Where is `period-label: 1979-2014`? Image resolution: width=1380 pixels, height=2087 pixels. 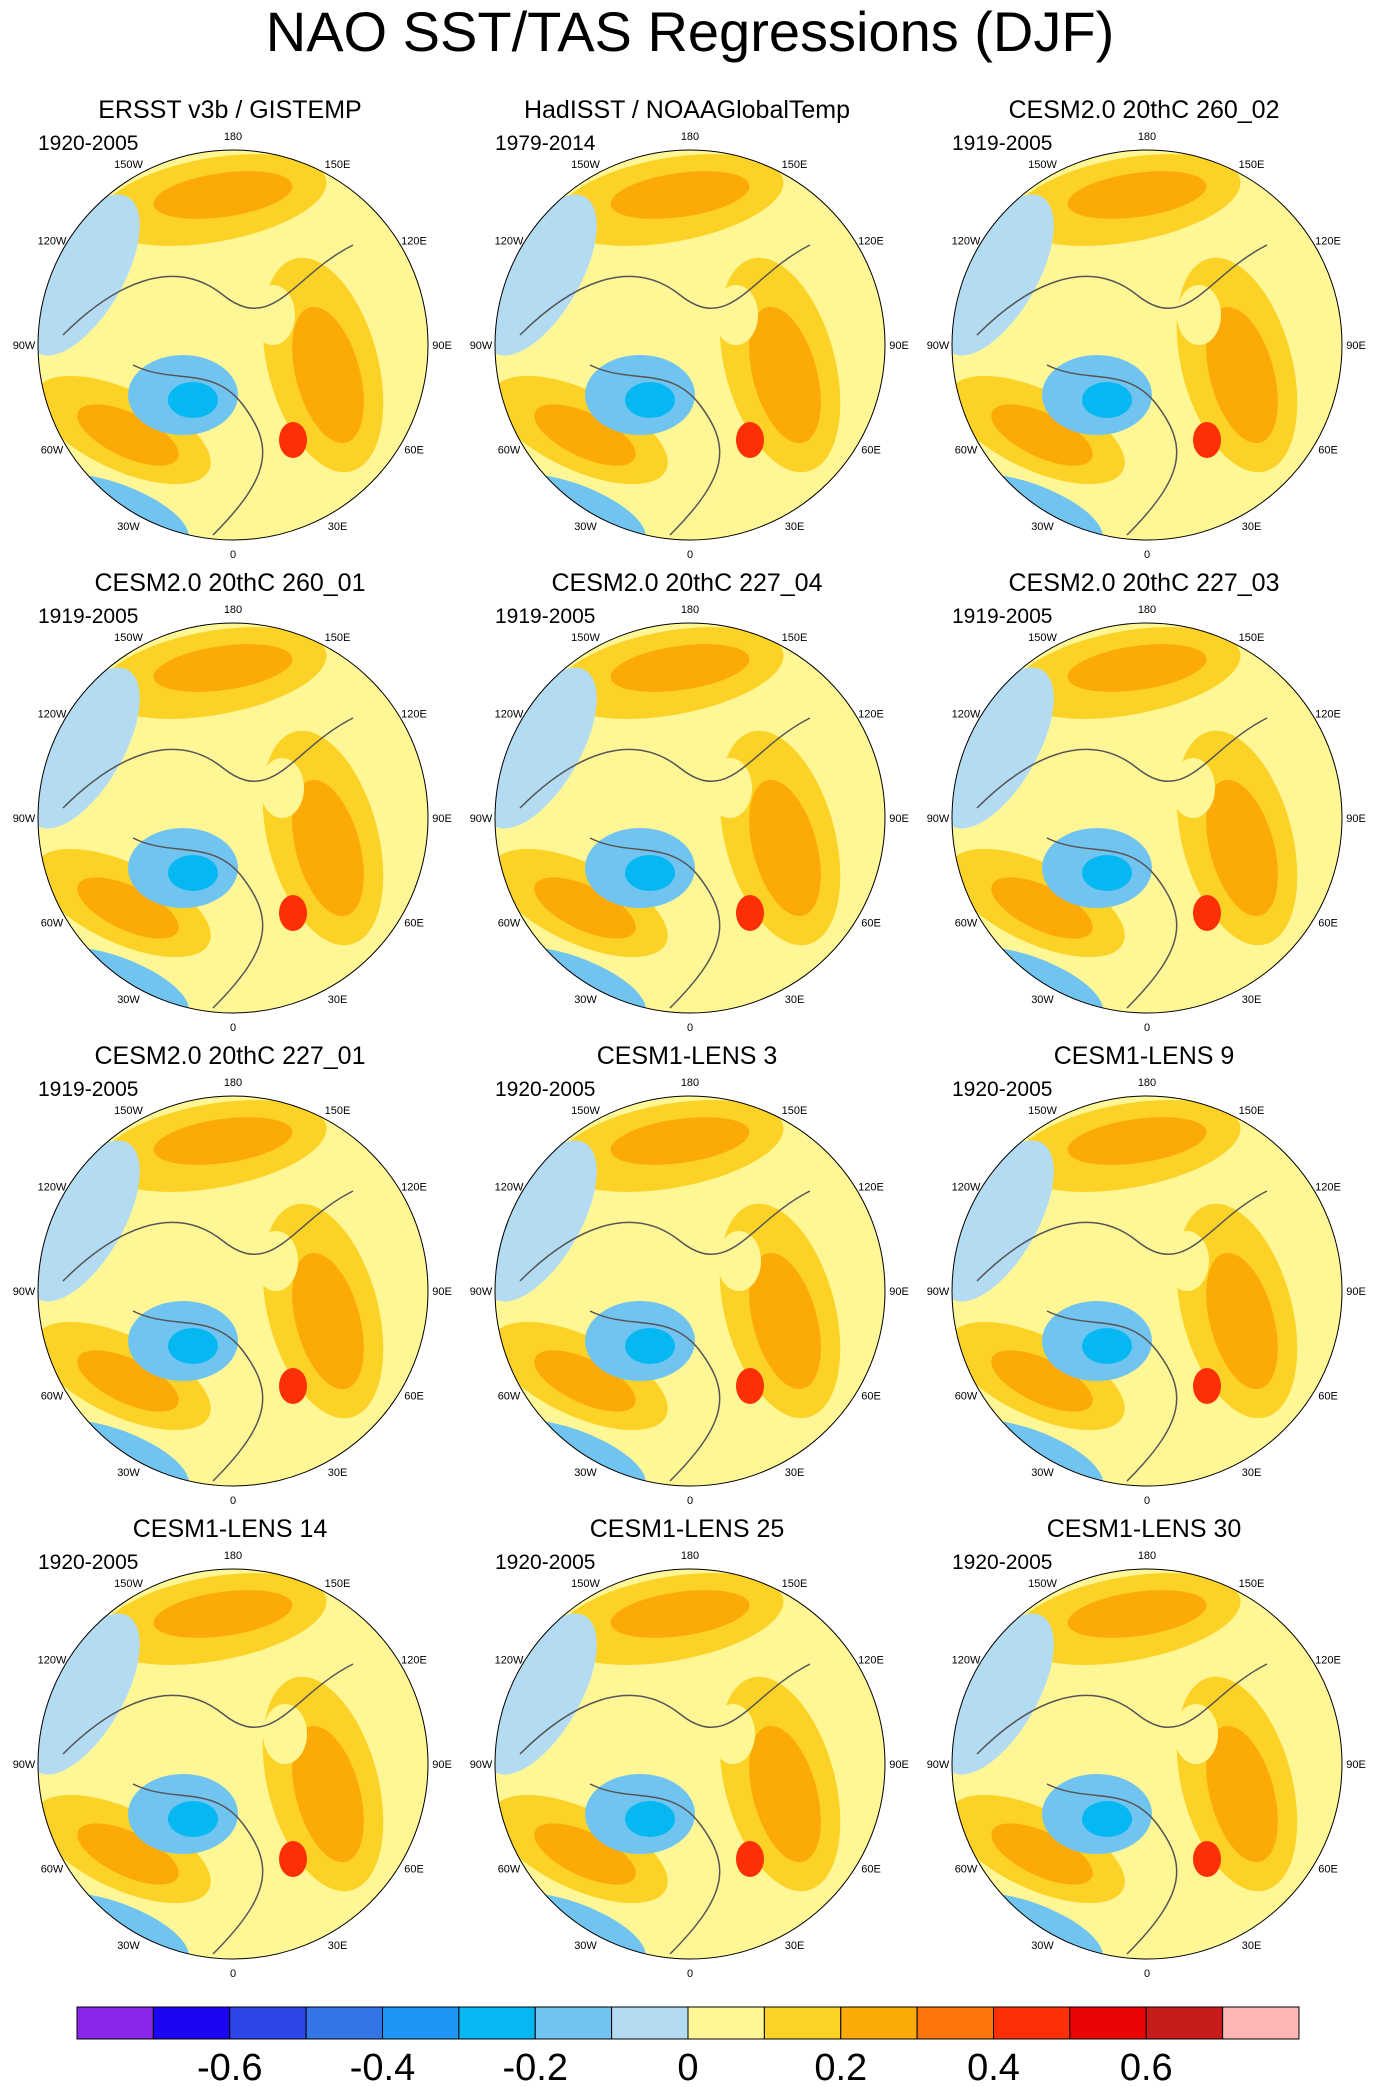
period-label: 1979-2014 is located at coordinates (545, 143).